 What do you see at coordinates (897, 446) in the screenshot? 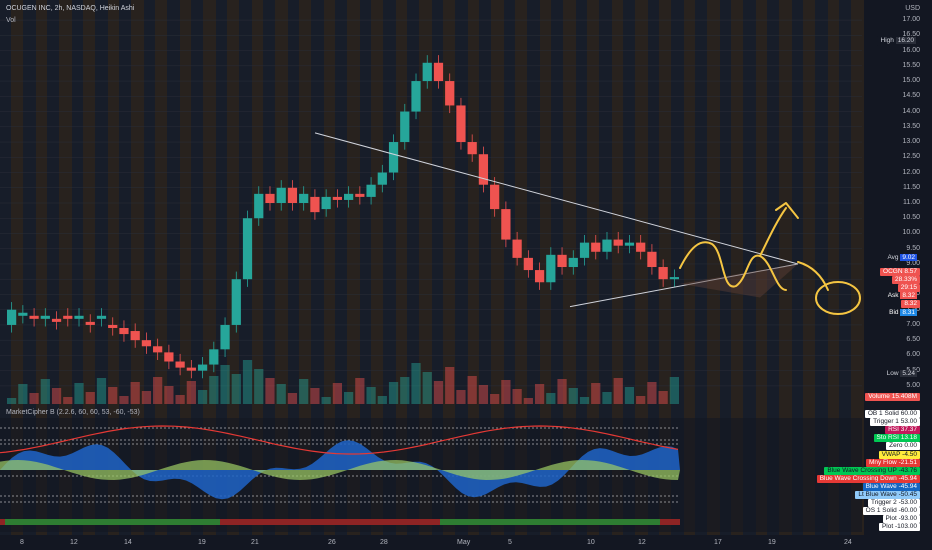
I see `legend-label: Zero` at bounding box center [897, 446].